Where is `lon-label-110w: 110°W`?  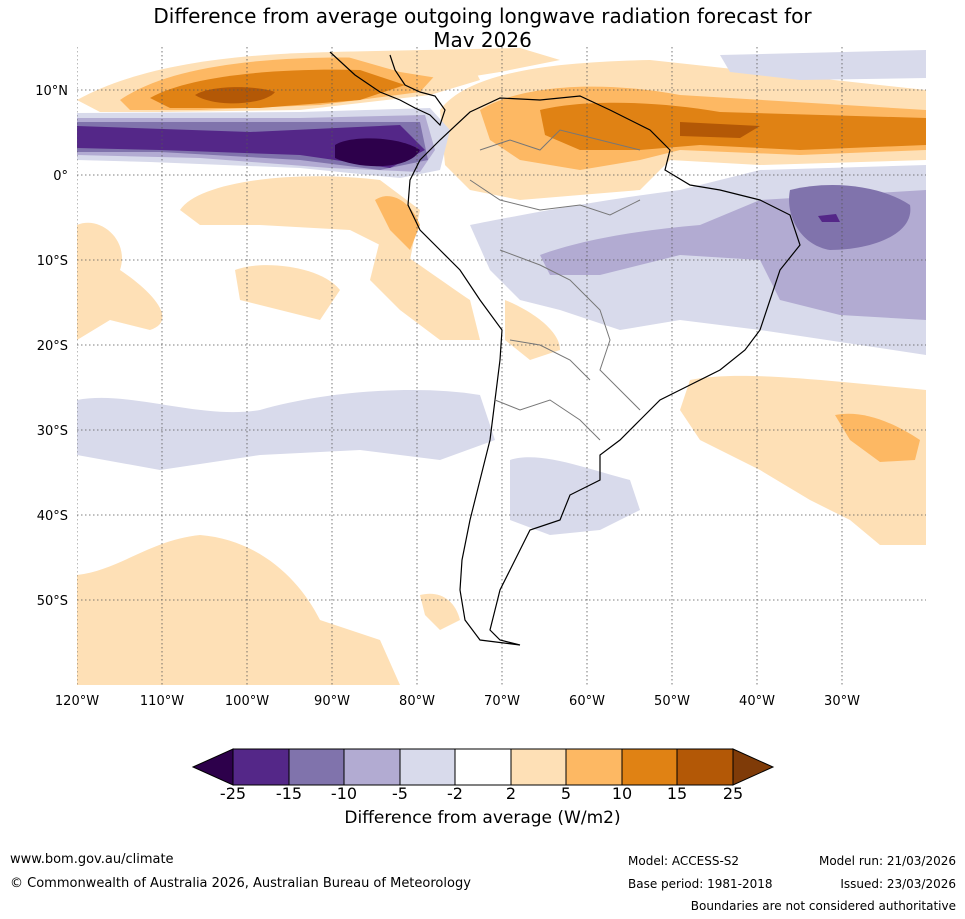 lon-label-110w: 110°W is located at coordinates (162, 701).